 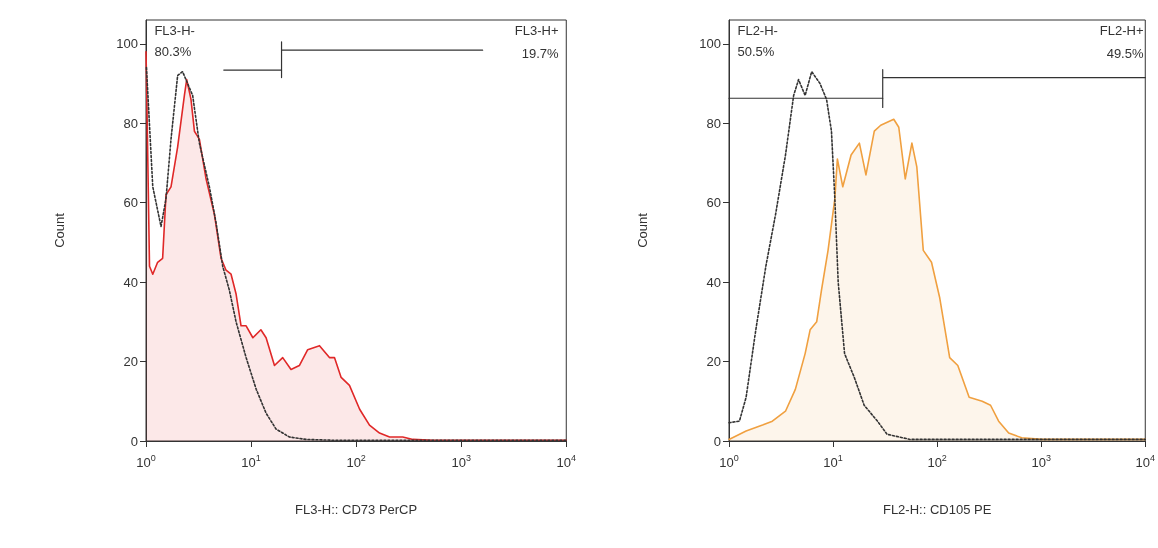 What do you see at coordinates (937, 509) in the screenshot?
I see `x-axis-title: FL2-H:: CD105 PE` at bounding box center [937, 509].